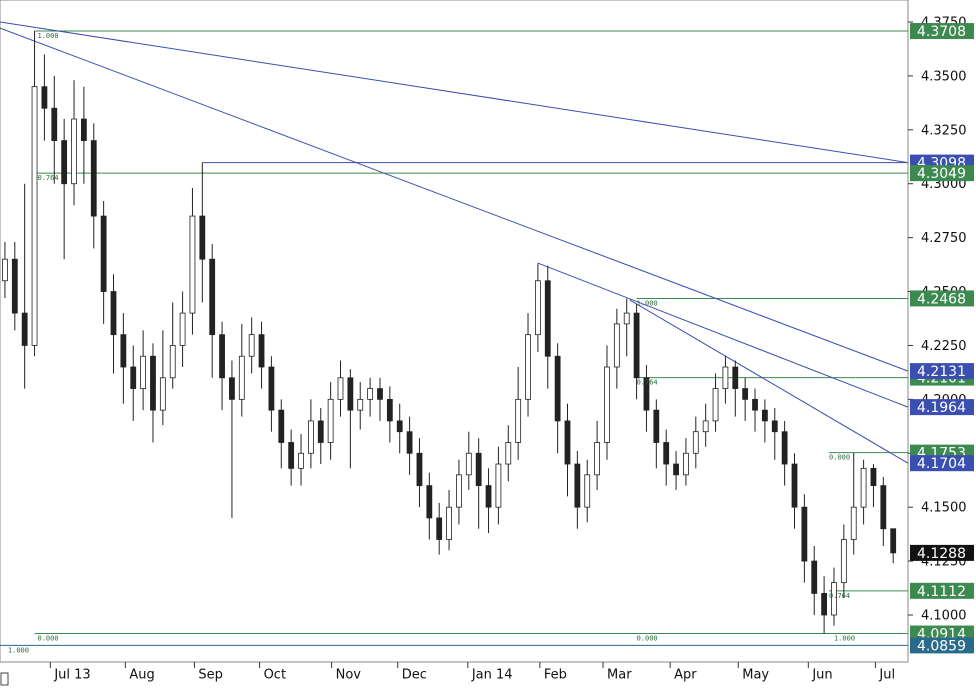 The width and height of the screenshot is (976, 688). I want to click on x-tick-label: Oct, so click(275, 675).